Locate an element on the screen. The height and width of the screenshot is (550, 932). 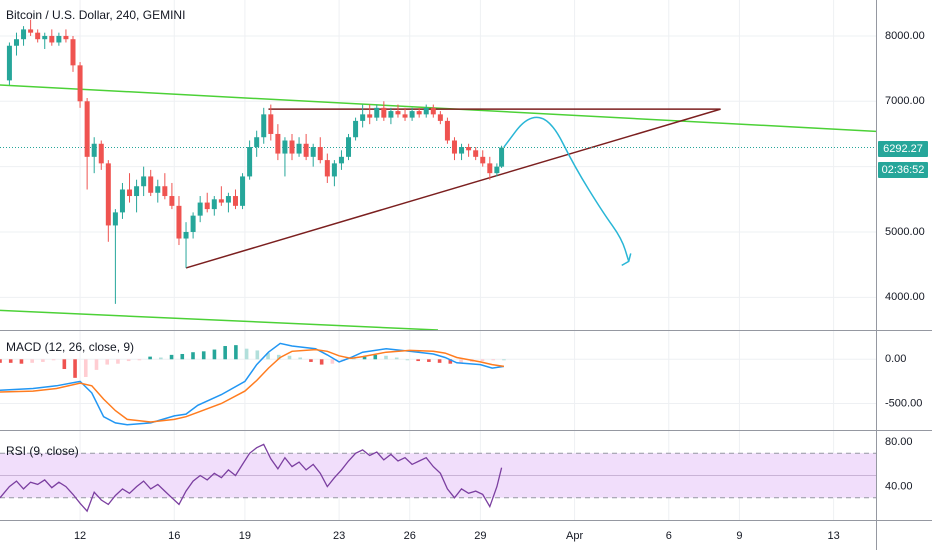
rsi-band-layer is located at coordinates (438, 475).